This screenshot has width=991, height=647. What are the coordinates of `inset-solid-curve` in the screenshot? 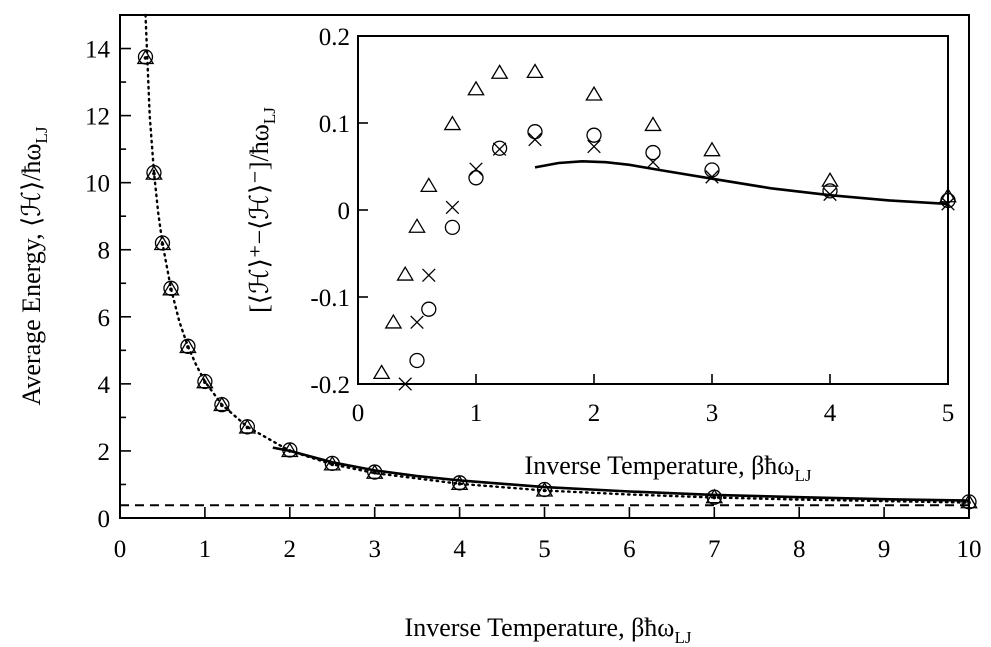 It's located at (741, 182).